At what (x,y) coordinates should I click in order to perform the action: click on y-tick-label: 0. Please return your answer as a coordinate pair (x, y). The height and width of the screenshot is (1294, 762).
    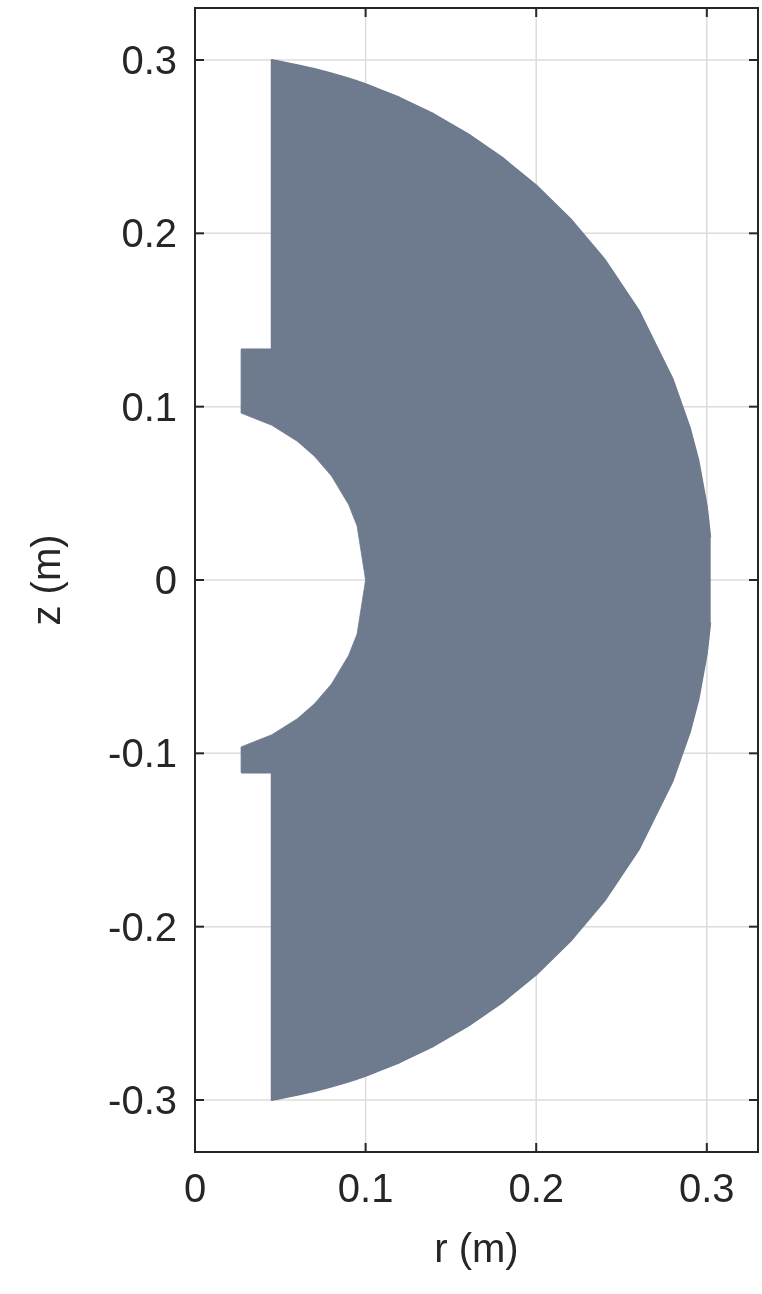
    Looking at the image, I should click on (165, 580).